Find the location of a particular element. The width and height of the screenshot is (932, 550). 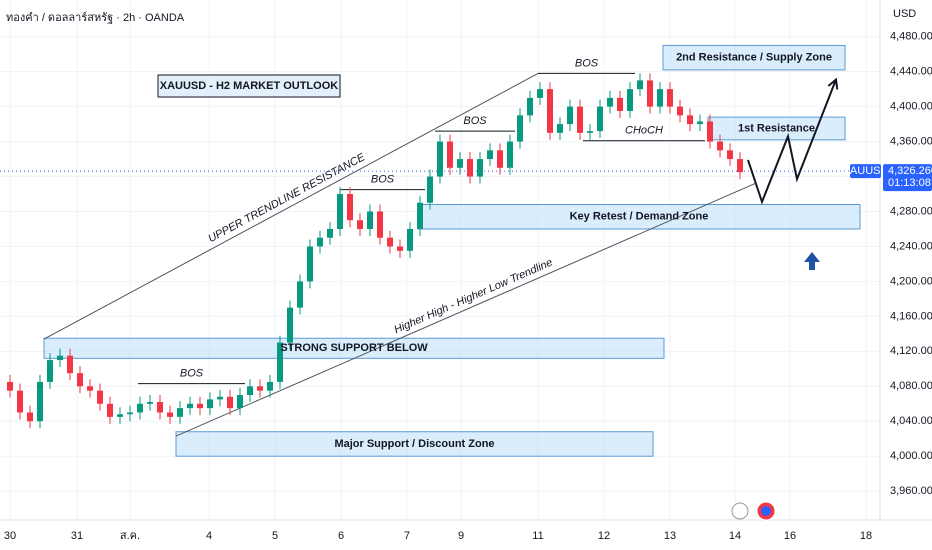

projection-arrowhead is located at coordinates (833, 83).